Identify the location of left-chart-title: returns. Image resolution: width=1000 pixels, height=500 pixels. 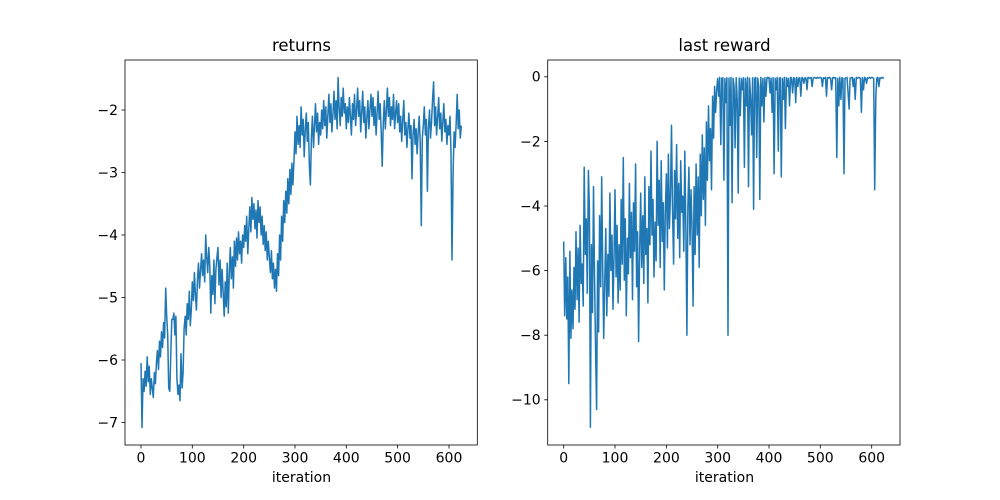
(301, 45).